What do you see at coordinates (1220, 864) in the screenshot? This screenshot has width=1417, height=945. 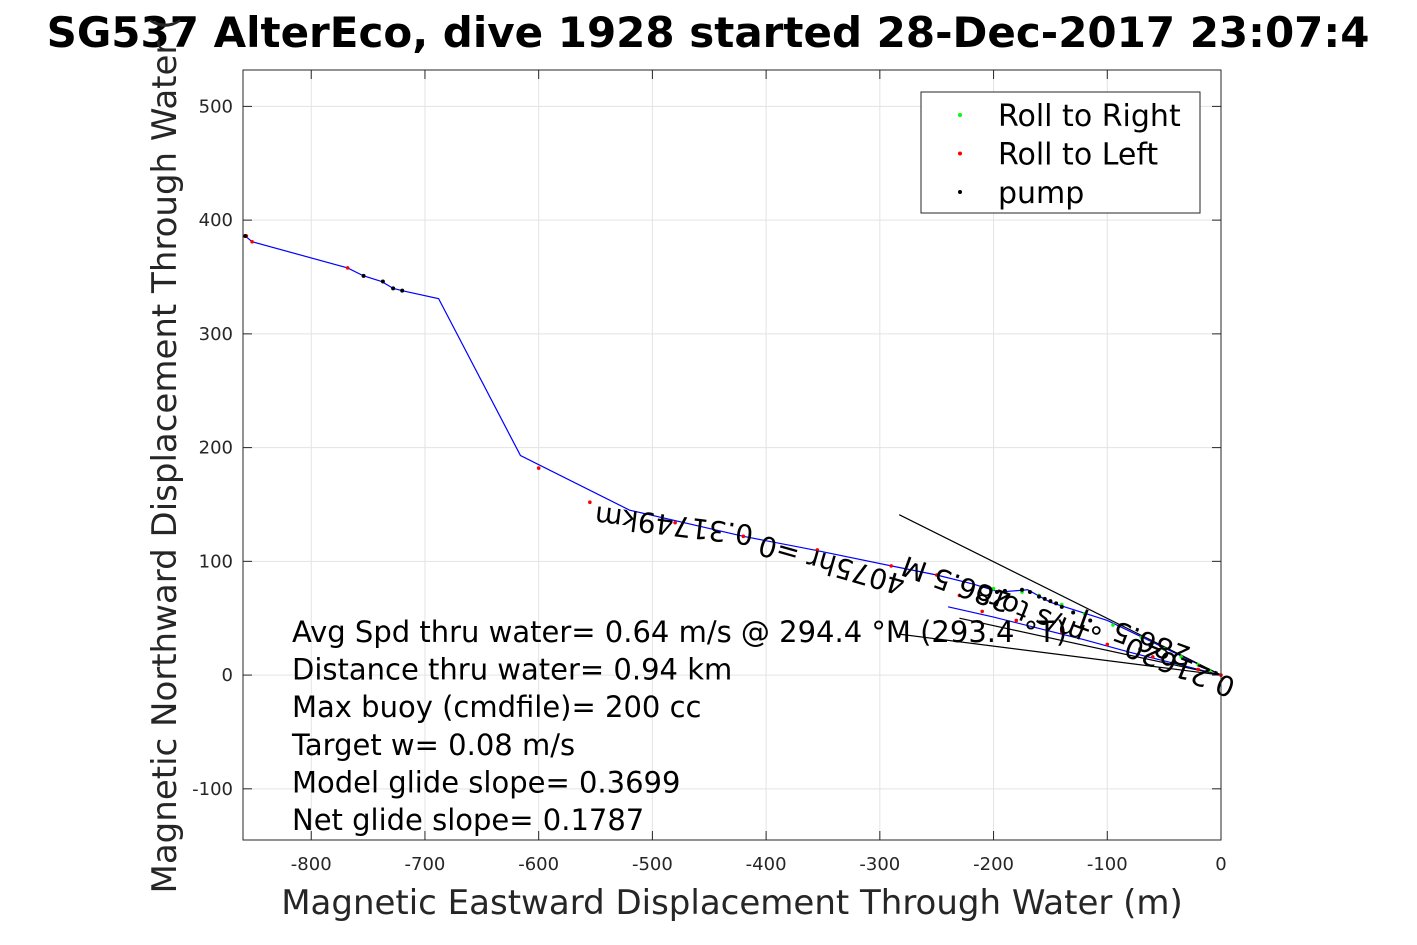 I see `x-tick-label: 0` at bounding box center [1220, 864].